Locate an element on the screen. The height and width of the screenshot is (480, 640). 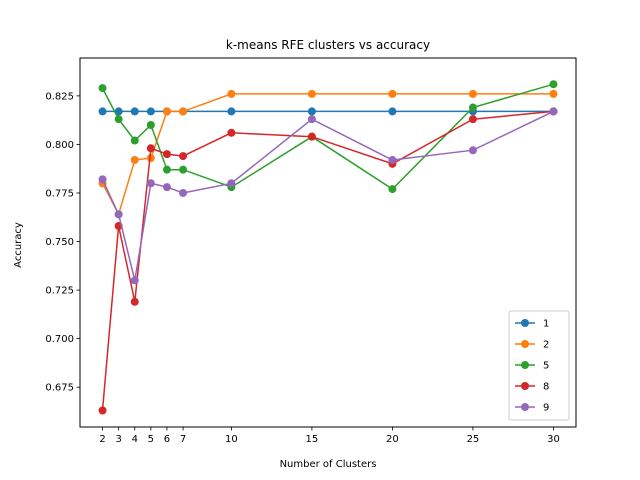
x-axis-title: Number of Clusters is located at coordinates (328, 464).